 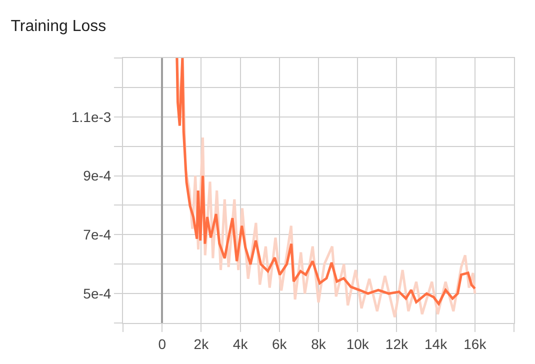 What do you see at coordinates (358, 344) in the screenshot?
I see `x-tick-label: 10k` at bounding box center [358, 344].